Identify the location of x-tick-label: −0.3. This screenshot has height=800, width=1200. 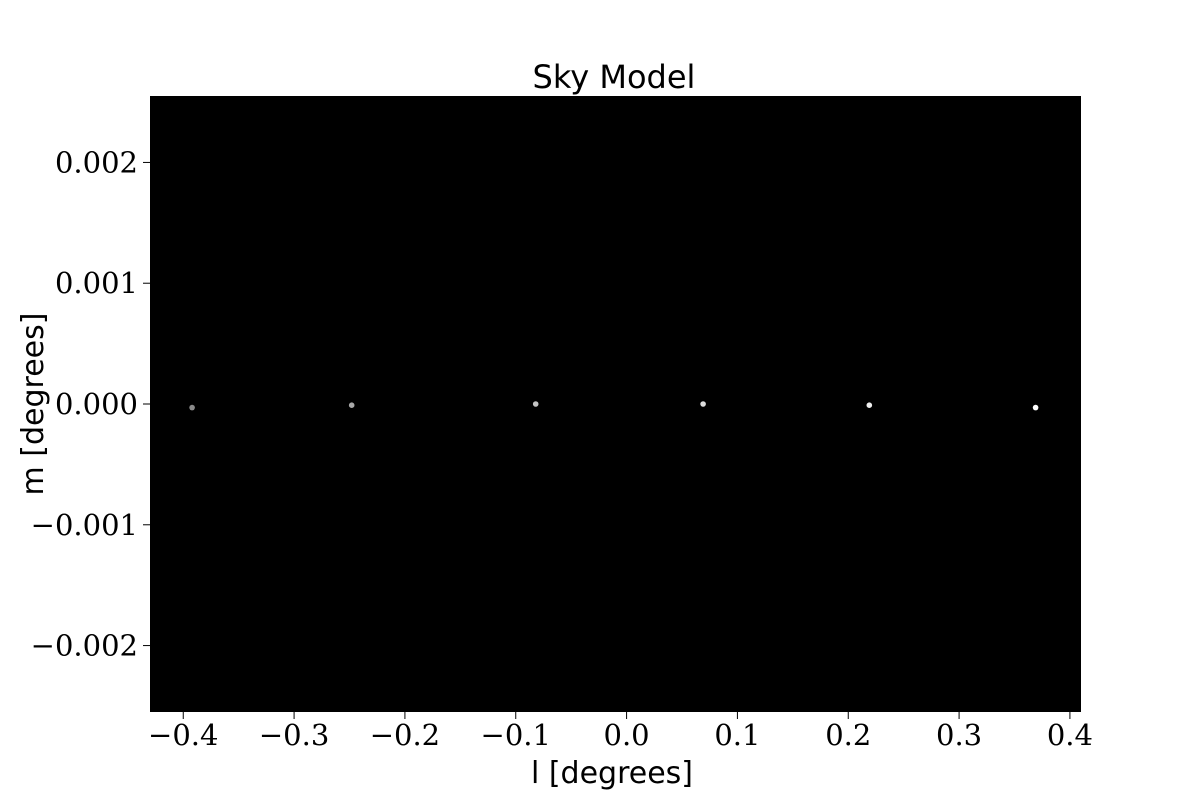
(294, 735).